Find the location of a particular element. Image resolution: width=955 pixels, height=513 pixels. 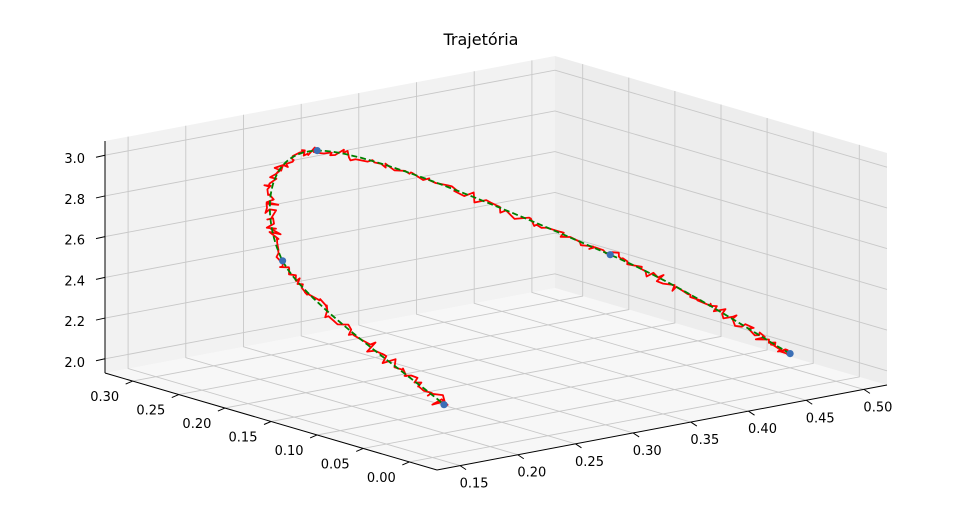

x-axis-line is located at coordinates (662, 427).